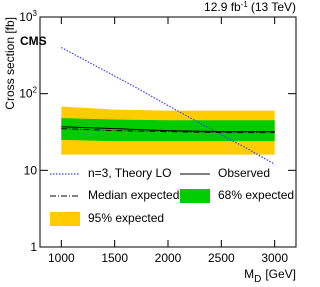 The height and width of the screenshot is (287, 320). Describe the element at coordinates (244, 173) in the screenshot. I see `legend-label: Observed` at that location.